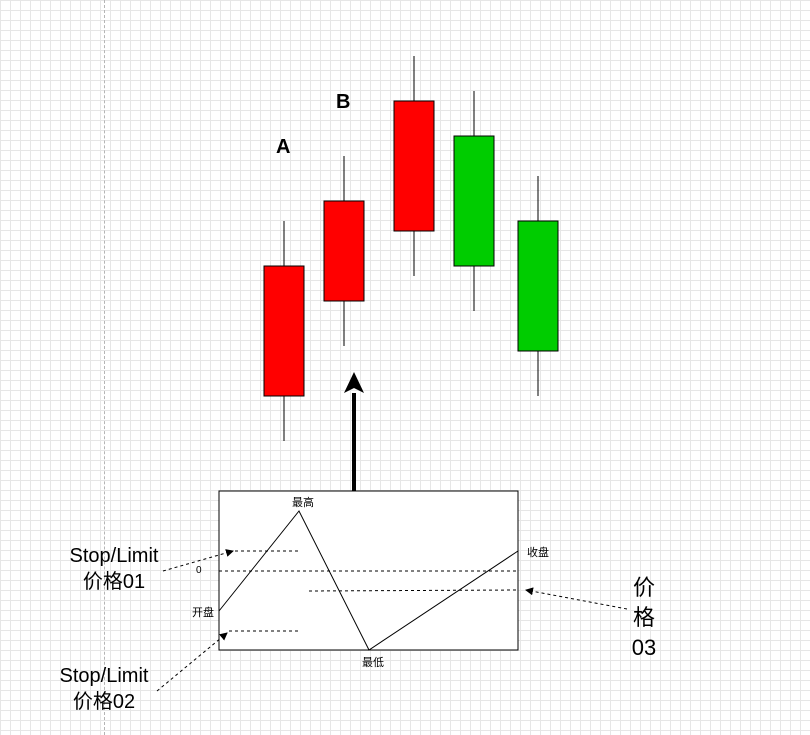 This screenshot has height=735, width=810. I want to click on label-stop-limit-01: Stop/Limit 价格01, so click(114, 569).